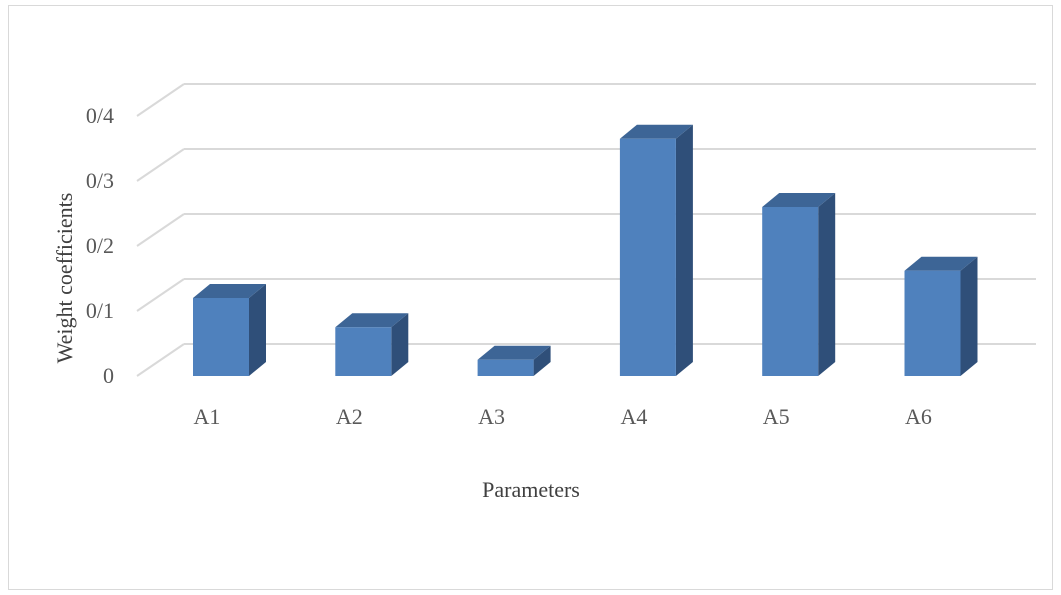 This screenshot has height=595, width=1061. I want to click on bar-a4, so click(656, 250).